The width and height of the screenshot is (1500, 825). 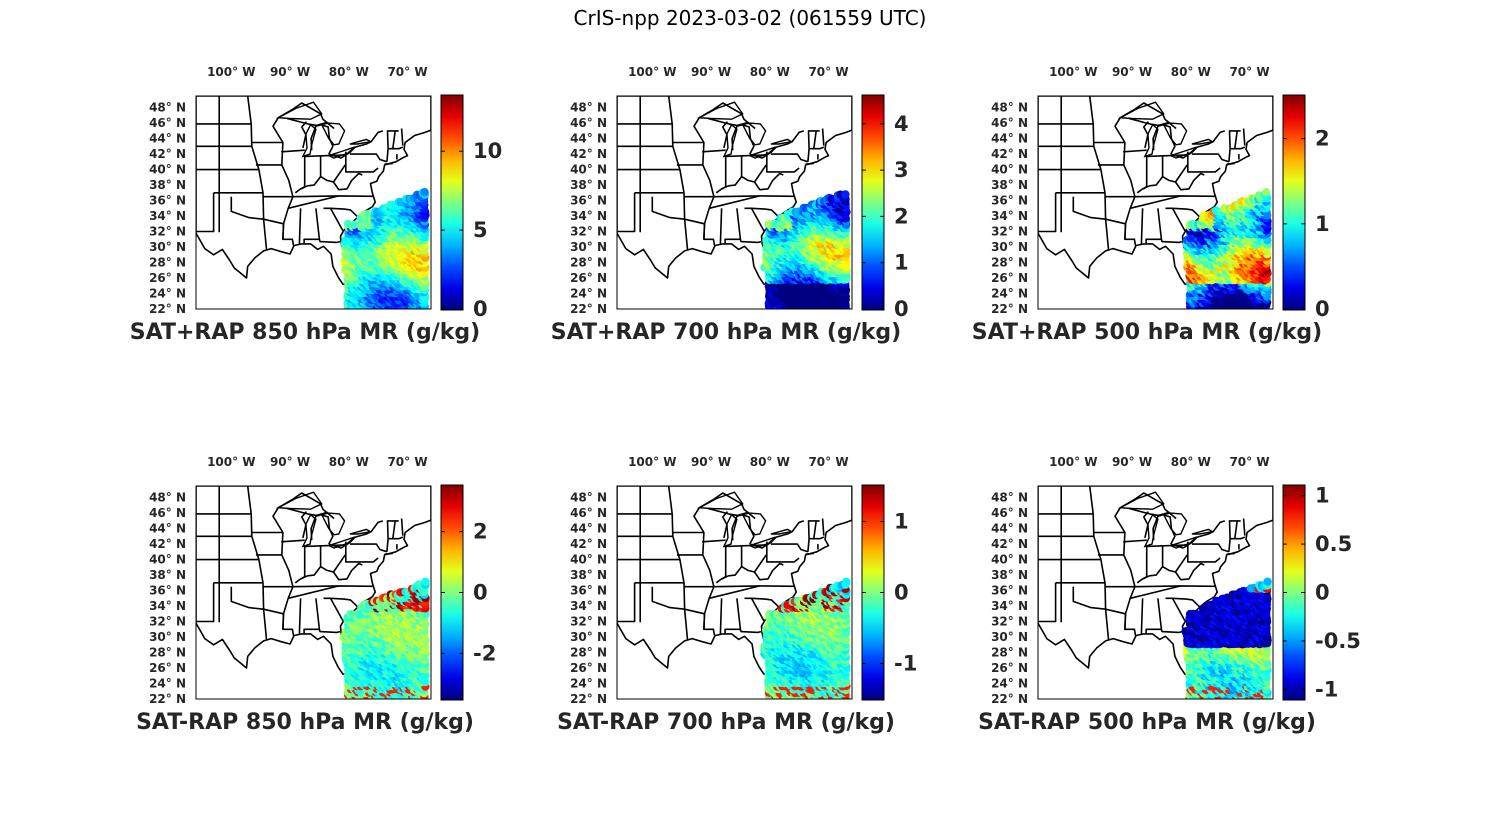 What do you see at coordinates (480, 230) in the screenshot?
I see `colorbar-tick-label: 5` at bounding box center [480, 230].